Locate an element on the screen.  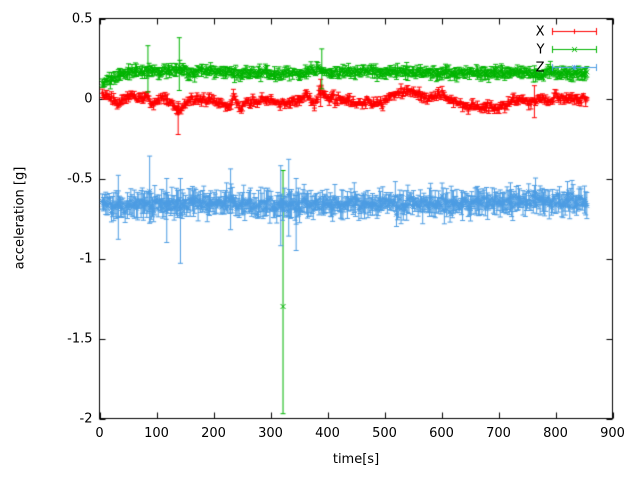
x-tick-label: 200 is located at coordinates (213, 433).